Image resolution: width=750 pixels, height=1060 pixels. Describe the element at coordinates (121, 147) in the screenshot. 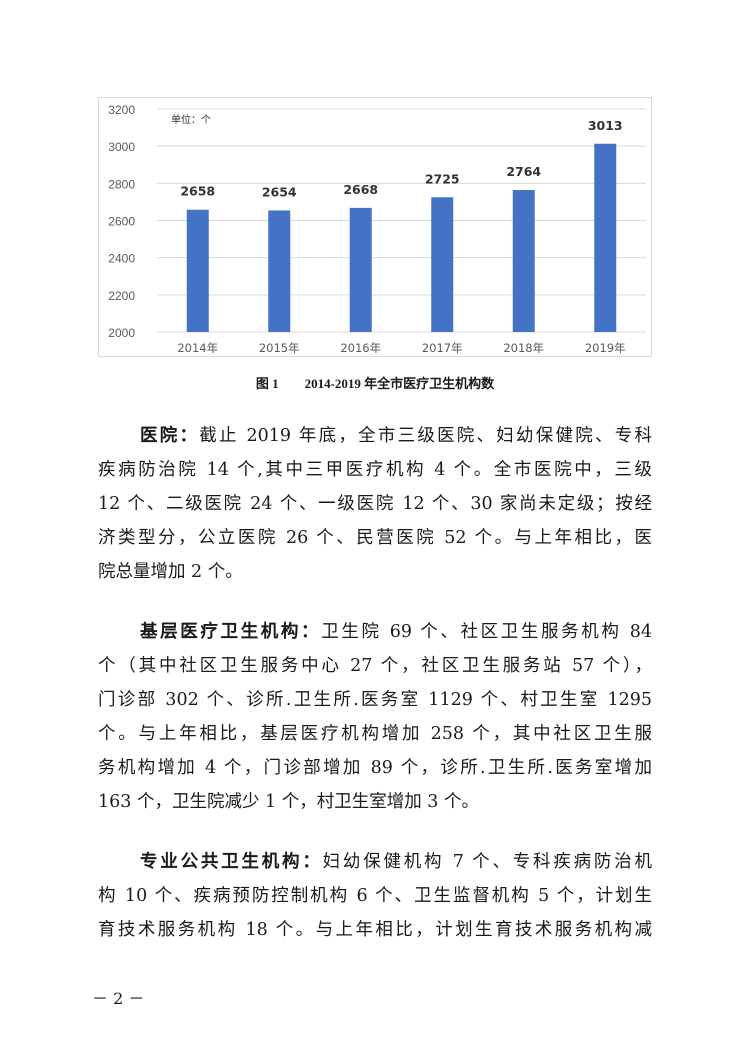

I see `y-tick-label: 3000` at that location.